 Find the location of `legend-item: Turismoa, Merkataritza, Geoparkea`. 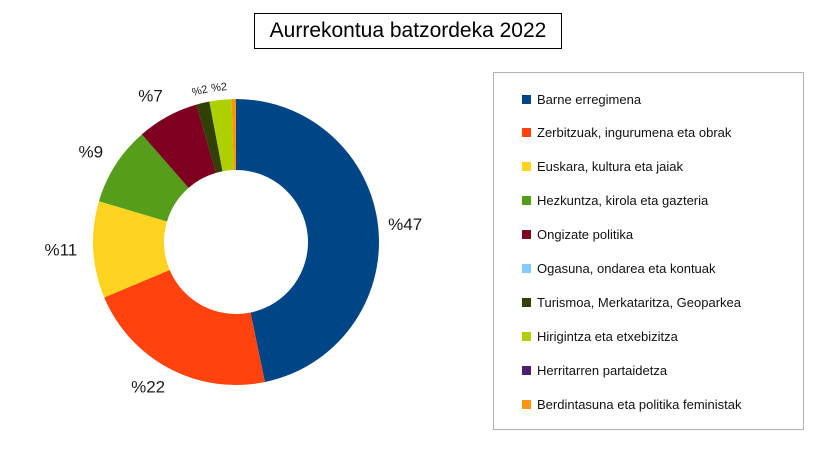

legend-item: Turismoa, Merkataritza, Geoparkea is located at coordinates (631, 302).